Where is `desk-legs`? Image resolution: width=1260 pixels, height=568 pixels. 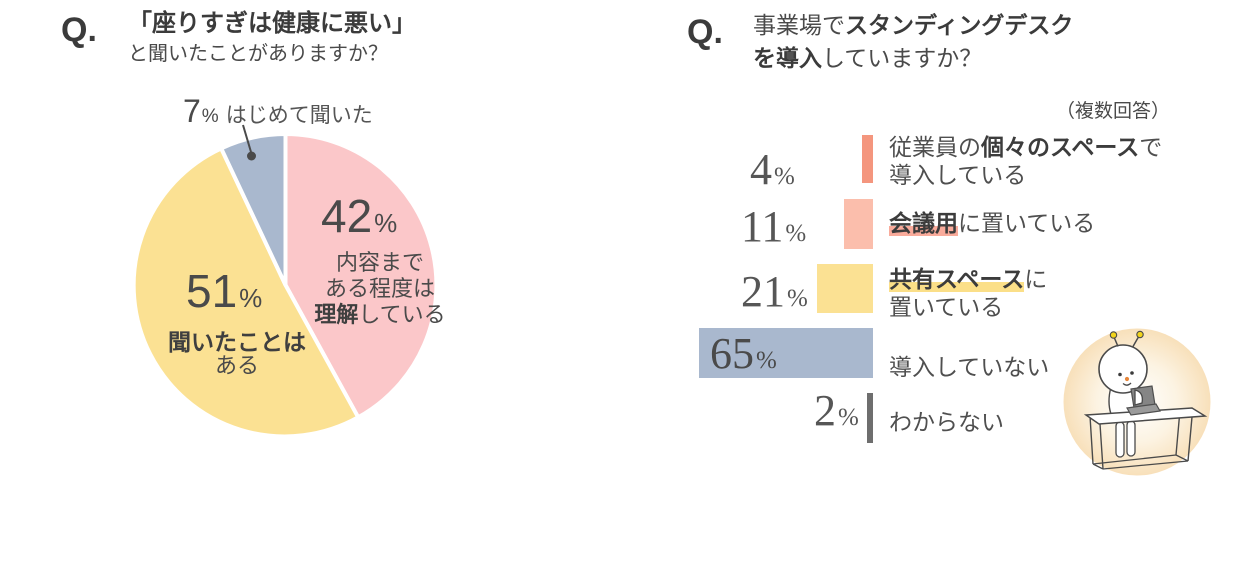 desk-legs is located at coordinates (1141, 439).